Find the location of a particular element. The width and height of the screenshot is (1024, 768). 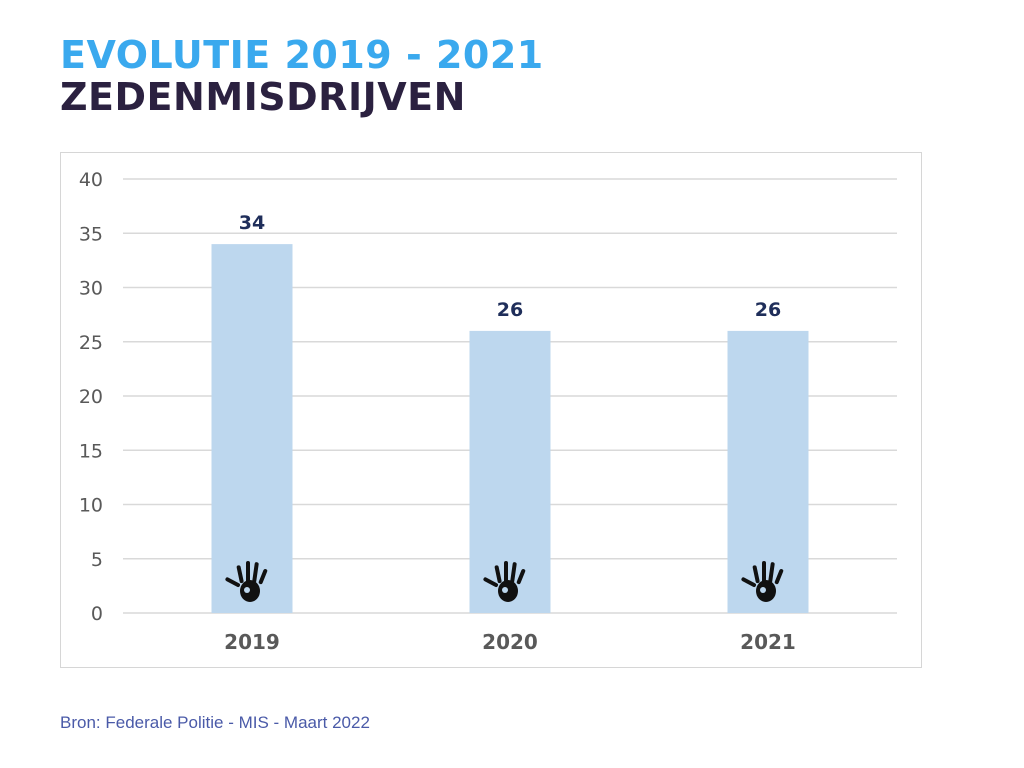

x-tick-label: 2019 is located at coordinates (252, 642).